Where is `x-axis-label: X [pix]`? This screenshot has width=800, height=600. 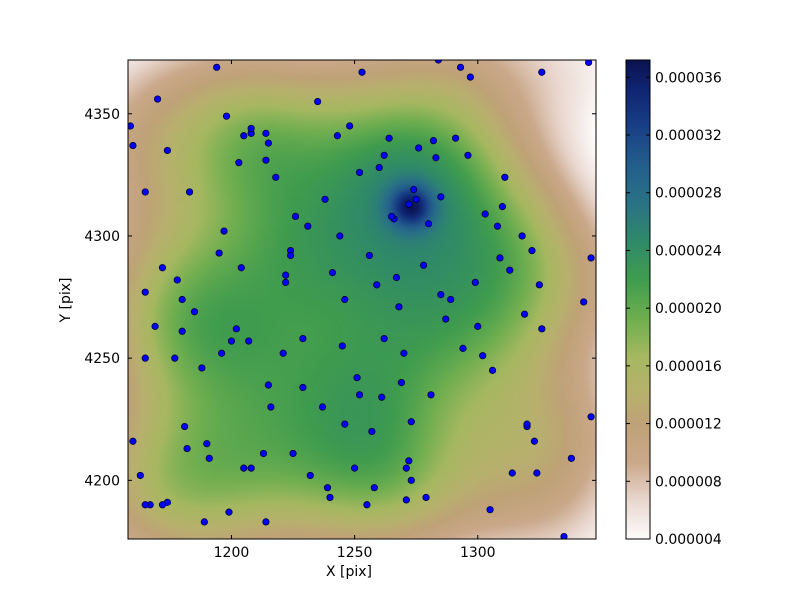
x-axis-label: X [pix] is located at coordinates (349, 572).